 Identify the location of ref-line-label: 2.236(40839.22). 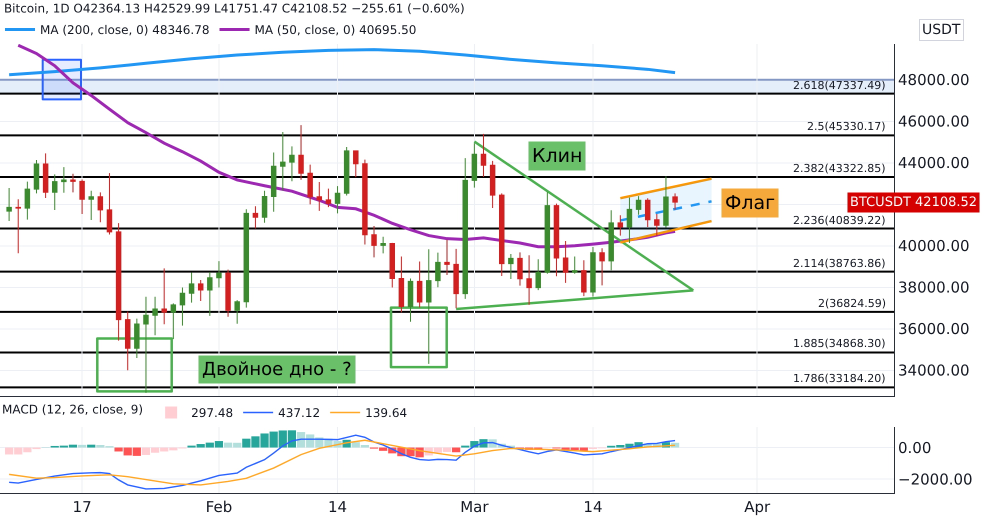
(839, 220).